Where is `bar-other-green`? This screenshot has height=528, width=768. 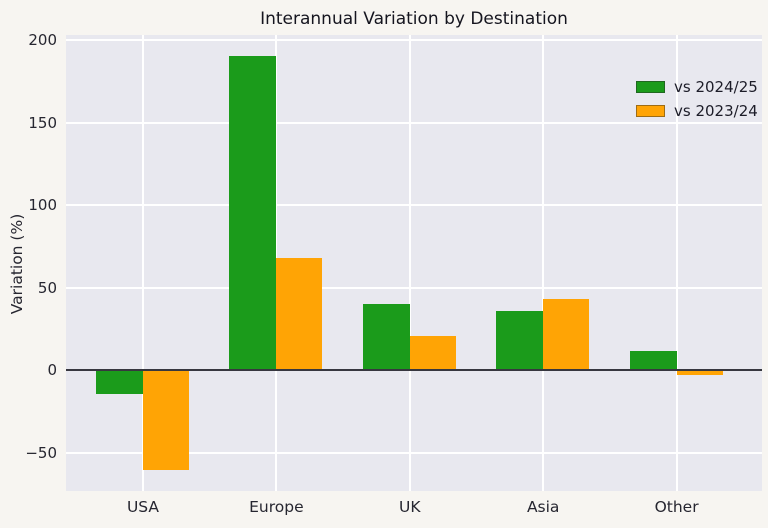
bar-other-green is located at coordinates (653, 360).